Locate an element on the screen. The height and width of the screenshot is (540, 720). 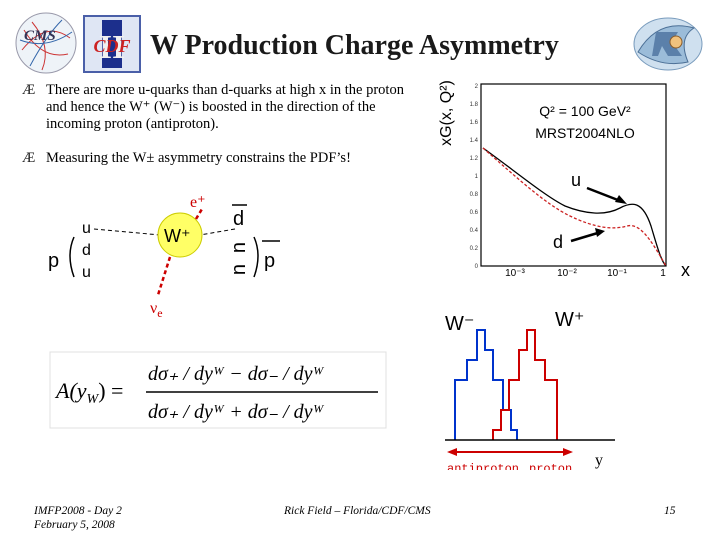
d-label: d is located at coordinates (558, 242).